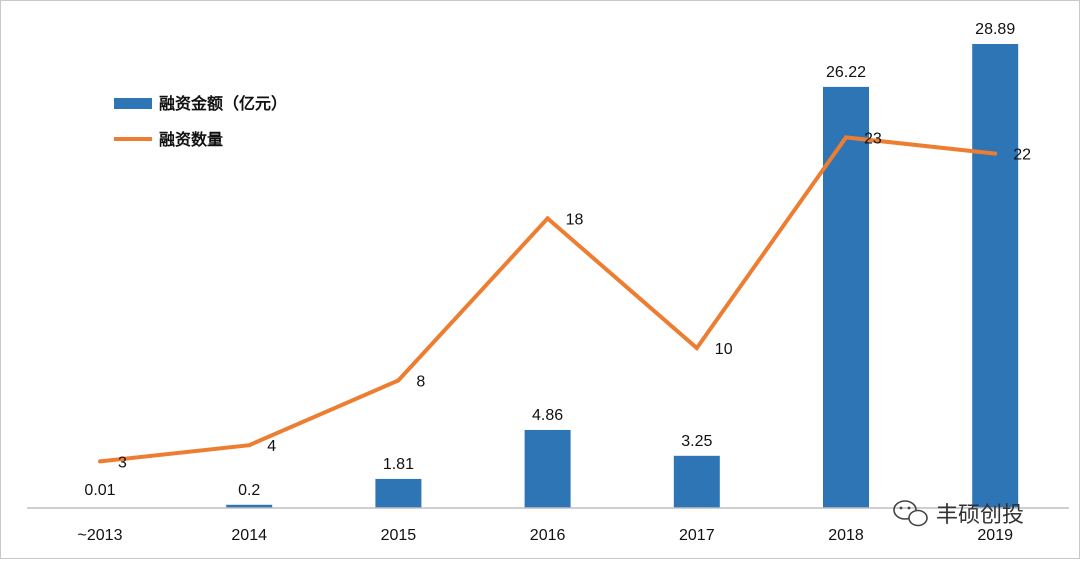 This screenshot has height=563, width=1080. I want to click on x-axis-ticks: ~2013 2014 2015 2016 2017 2018 2019, so click(546, 535).